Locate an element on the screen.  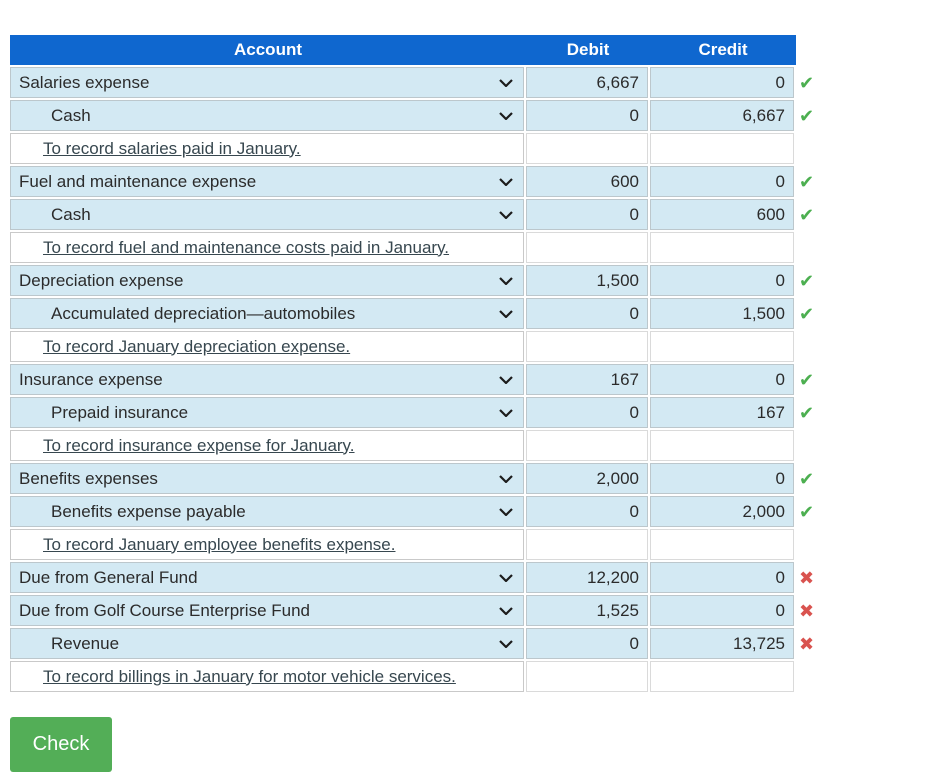
description-cell: To record January depreciation expense. is located at coordinates (267, 346).